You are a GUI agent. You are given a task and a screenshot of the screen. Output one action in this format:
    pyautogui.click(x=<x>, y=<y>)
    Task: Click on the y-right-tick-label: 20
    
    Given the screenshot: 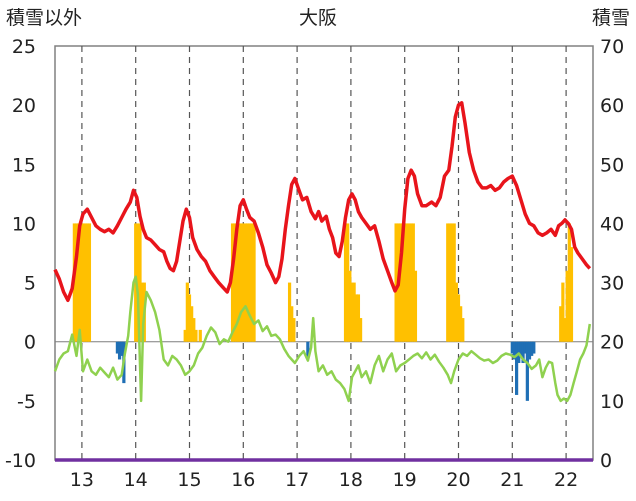 What is the action you would take?
    pyautogui.click(x=612, y=343)
    